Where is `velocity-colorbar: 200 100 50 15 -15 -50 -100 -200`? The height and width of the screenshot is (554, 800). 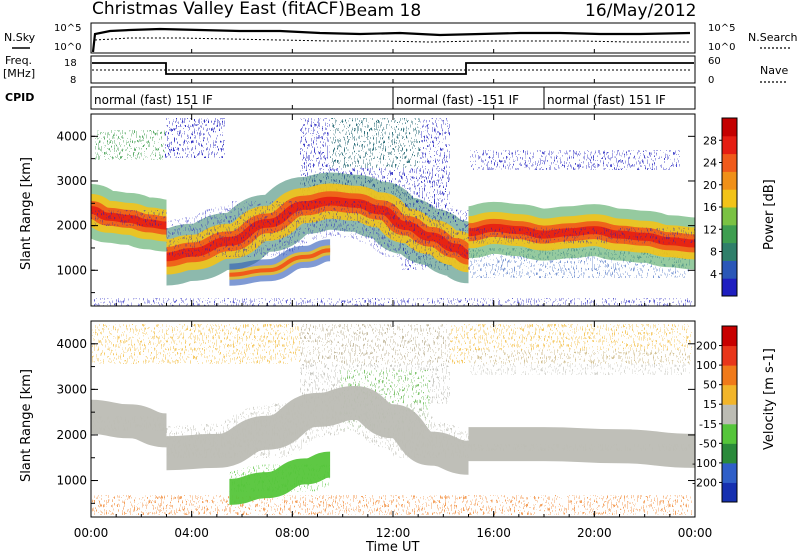
velocity-colorbar: 200 100 50 15 -15 -50 -100 -200 is located at coordinates (715, 414).